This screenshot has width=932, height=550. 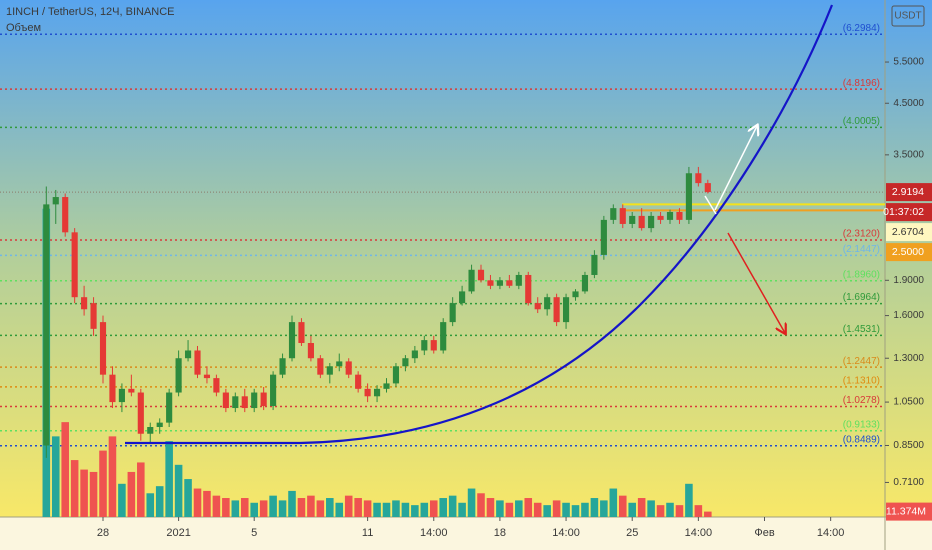 What do you see at coordinates (908, 445) in the screenshot?
I see `y-tick-label: 0.8500` at bounding box center [908, 445].